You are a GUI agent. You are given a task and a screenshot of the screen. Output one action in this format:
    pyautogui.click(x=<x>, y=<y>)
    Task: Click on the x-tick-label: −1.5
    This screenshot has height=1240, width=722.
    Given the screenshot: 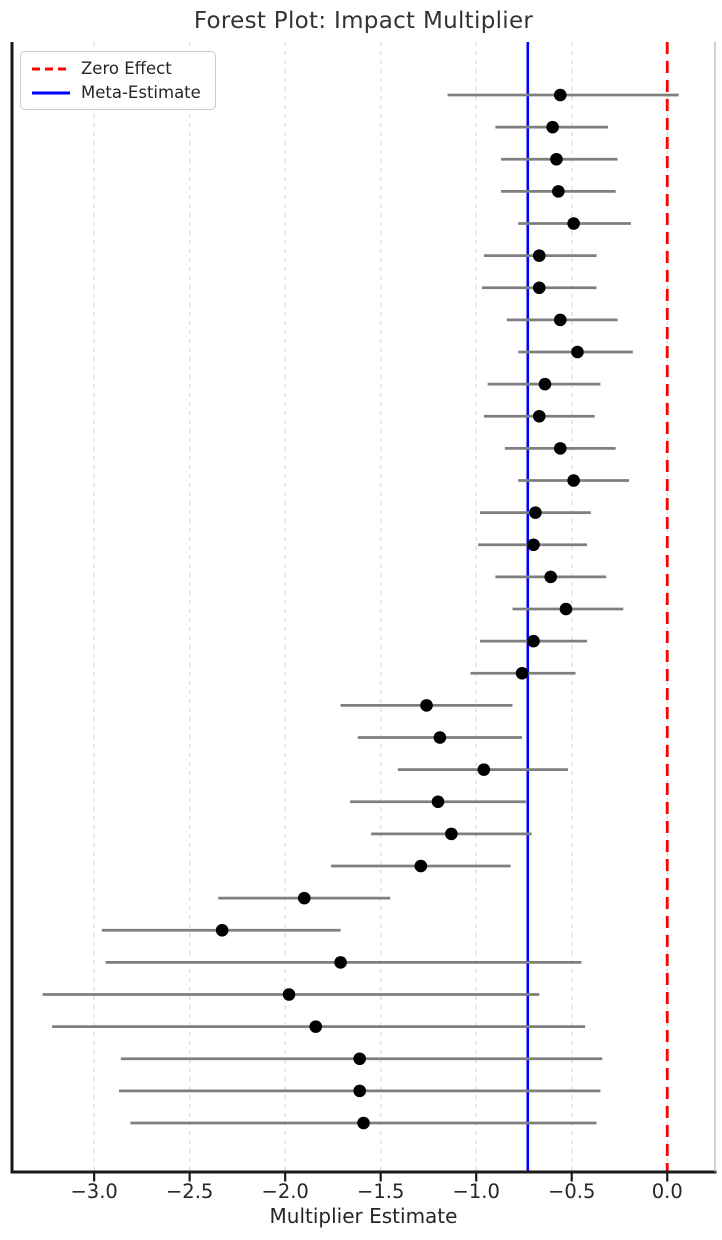 What is the action you would take?
    pyautogui.click(x=381, y=1191)
    